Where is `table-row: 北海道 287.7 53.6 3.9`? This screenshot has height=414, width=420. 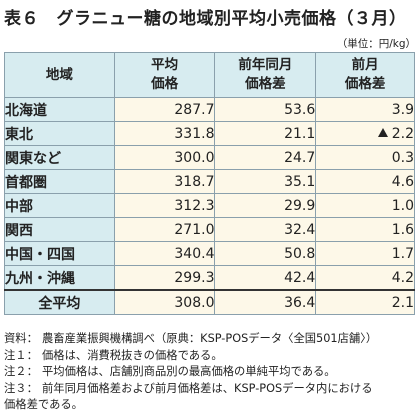 table-row: 北海道 287.7 53.6 3.9 is located at coordinates (209, 109).